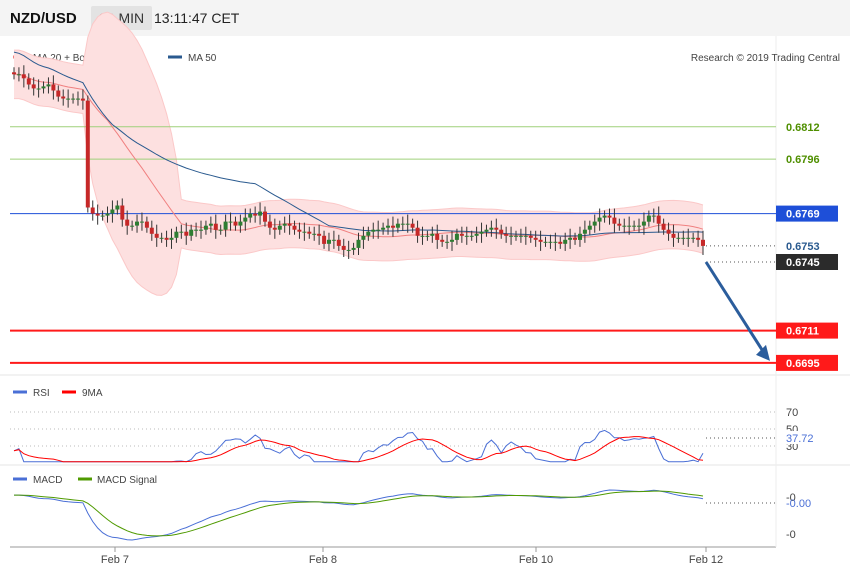 This screenshot has width=850, height=576. I want to click on target-2-box, so click(807, 362).